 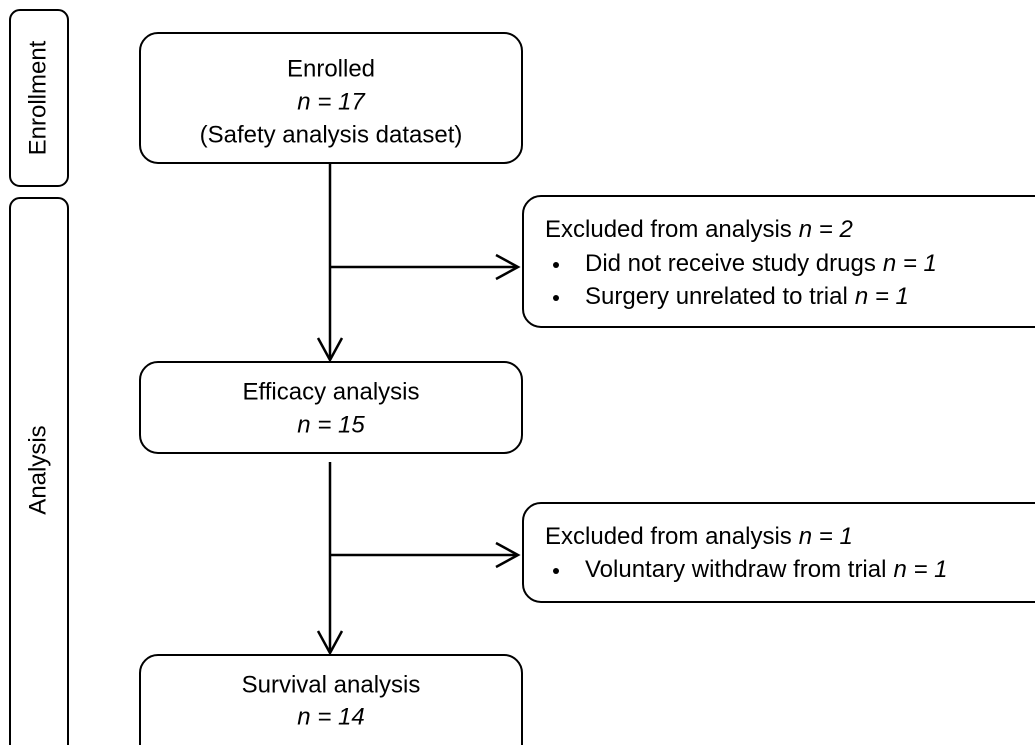 What do you see at coordinates (331, 684) in the screenshot?
I see `node-label: Survival analysis` at bounding box center [331, 684].